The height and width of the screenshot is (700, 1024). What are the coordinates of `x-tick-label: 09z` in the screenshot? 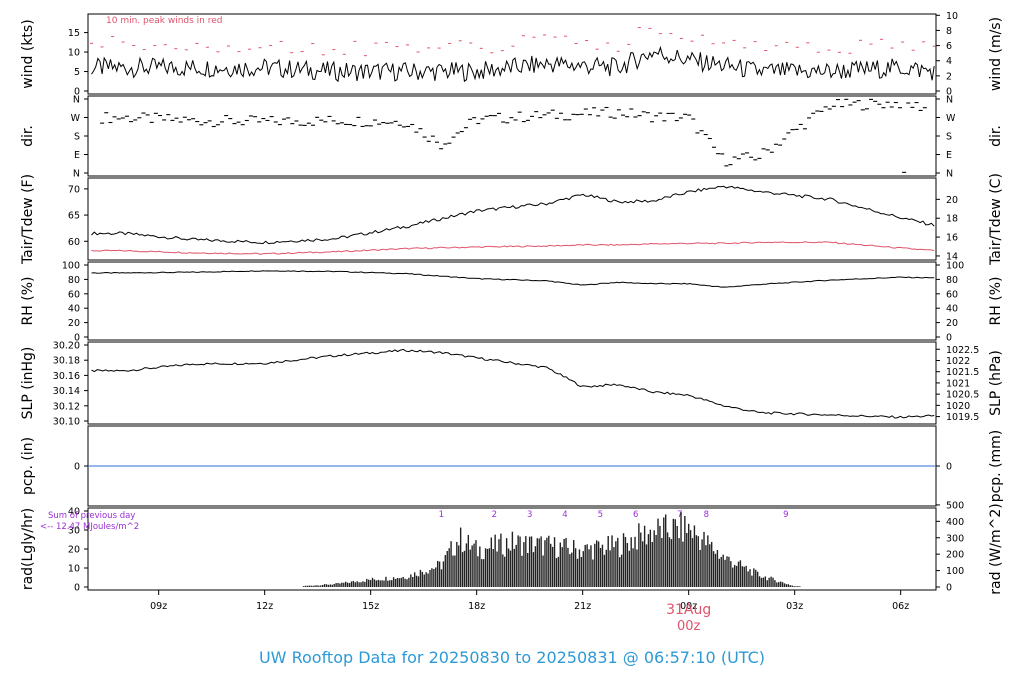 It's located at (158, 606).